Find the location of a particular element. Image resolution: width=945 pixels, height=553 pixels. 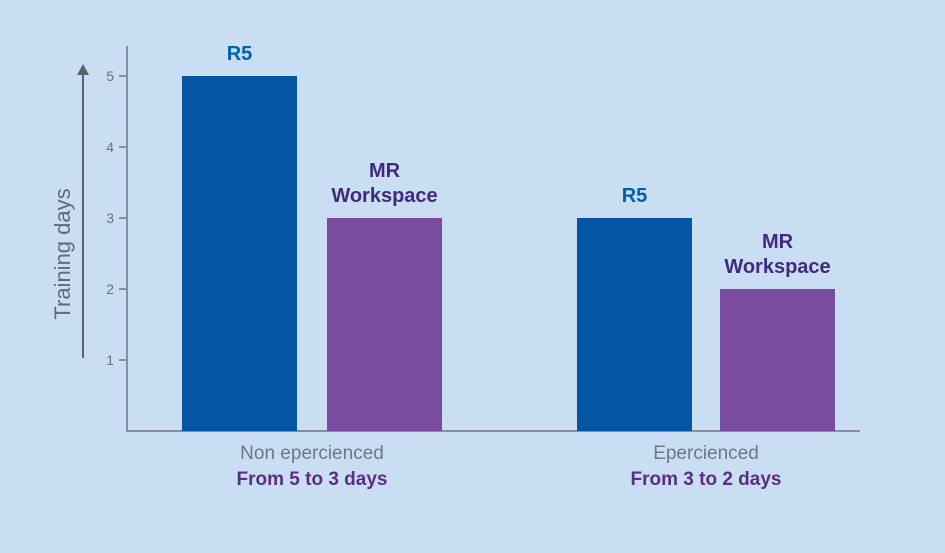

bar-r5-group1 is located at coordinates (239, 253).